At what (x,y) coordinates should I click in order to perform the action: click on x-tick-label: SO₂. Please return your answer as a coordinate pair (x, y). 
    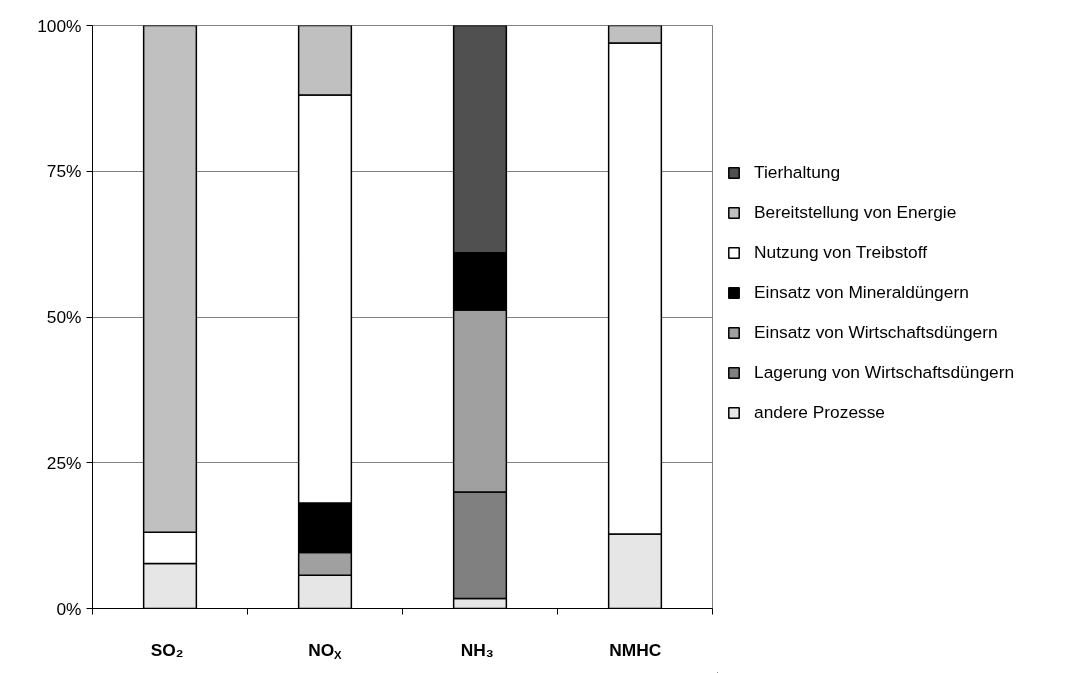
    Looking at the image, I should click on (167, 649).